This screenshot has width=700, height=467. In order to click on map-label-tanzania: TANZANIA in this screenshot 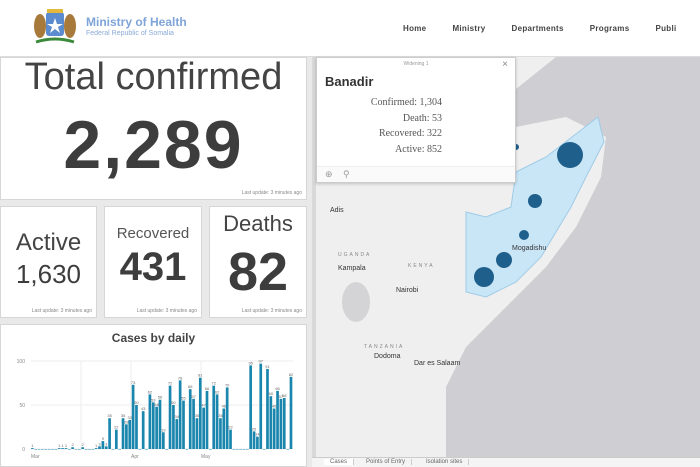, I will do `click(384, 347)`.